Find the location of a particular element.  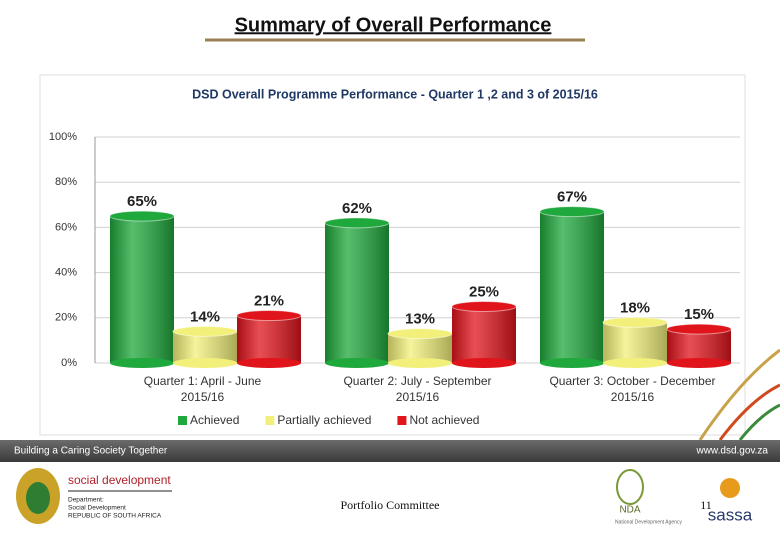

dept-line: Social Development is located at coordinates (97, 508).